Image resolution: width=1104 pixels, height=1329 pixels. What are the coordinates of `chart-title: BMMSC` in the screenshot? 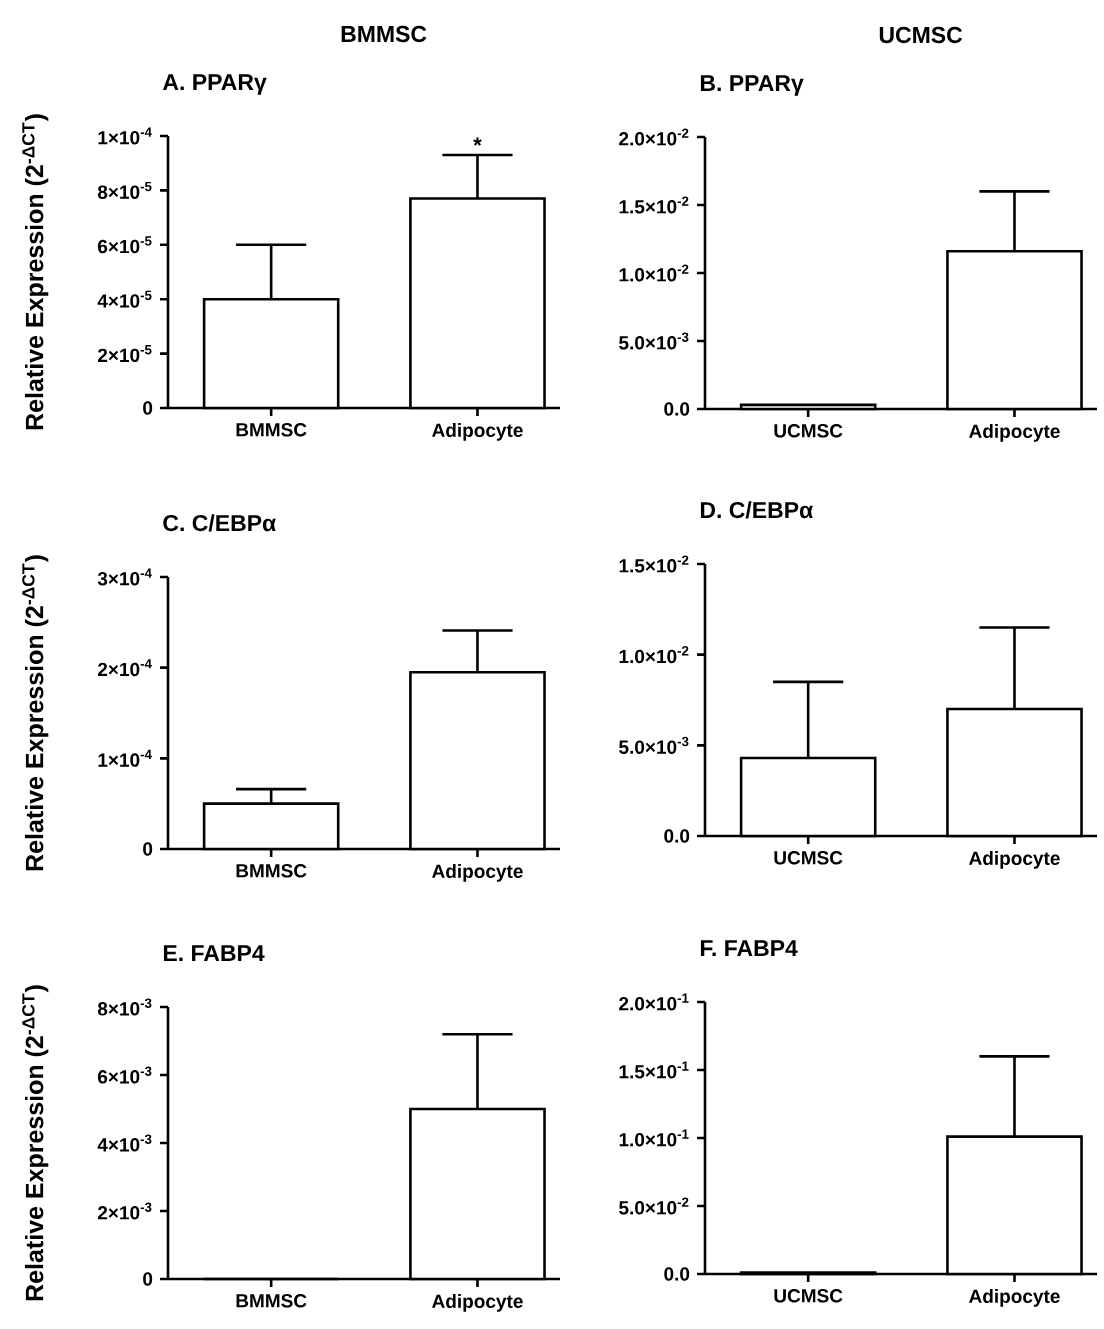 It's located at (384, 34).